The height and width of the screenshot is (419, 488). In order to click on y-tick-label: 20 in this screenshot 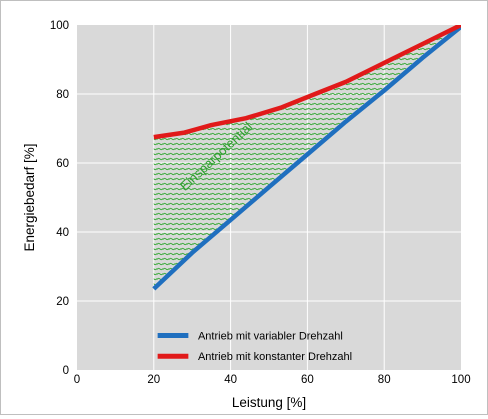, I will do `click(62, 302)`.